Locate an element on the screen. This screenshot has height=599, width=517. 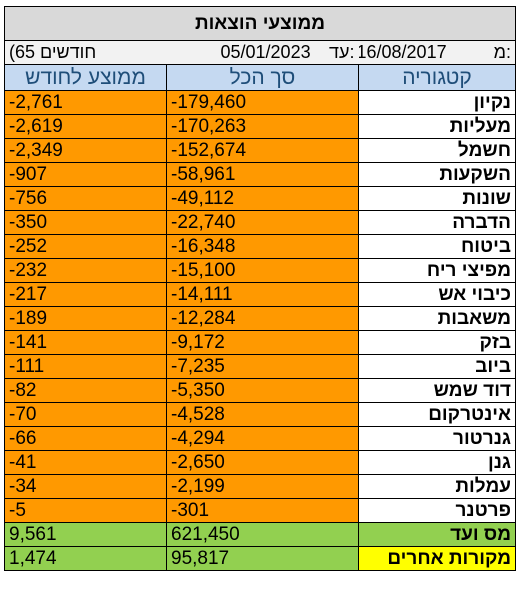
table-row: -232 -15,100 מפיצי ריח is located at coordinates (260, 270).